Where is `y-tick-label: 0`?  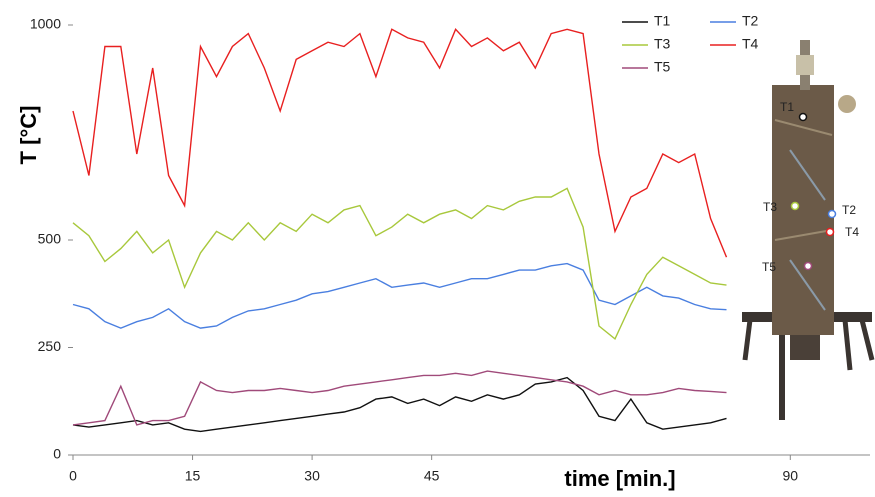
y-tick-label: 0 is located at coordinates (57, 454).